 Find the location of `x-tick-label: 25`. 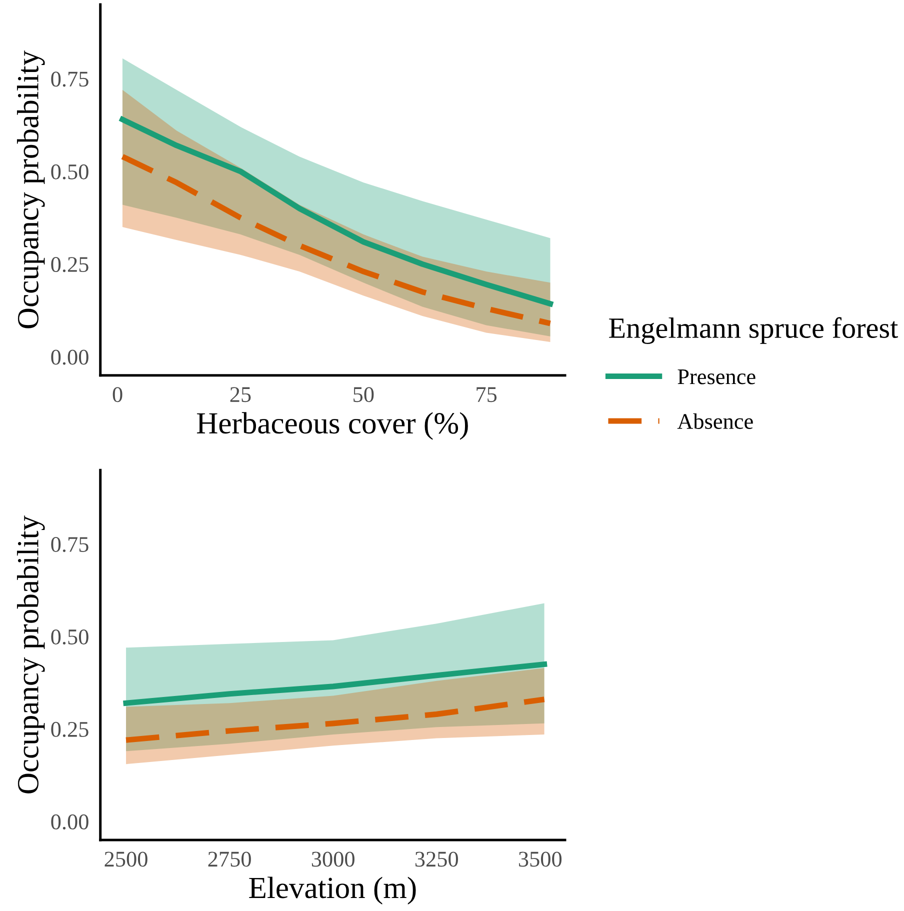

x-tick-label: 25 is located at coordinates (240, 394).